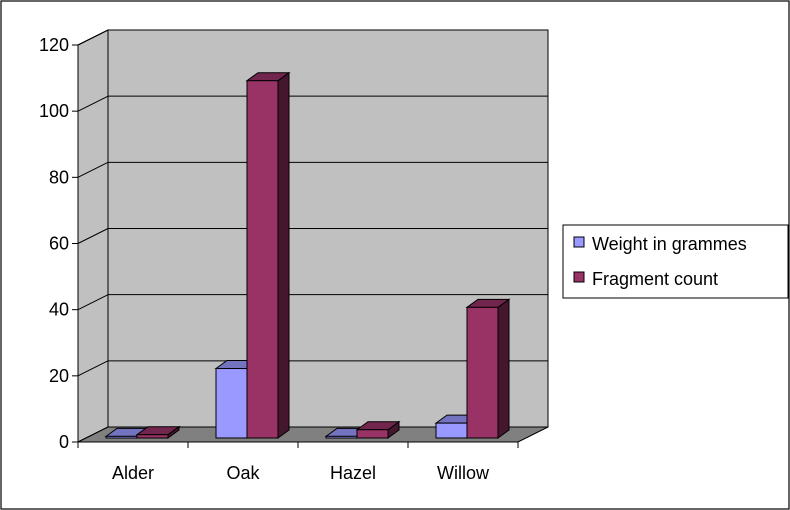 Image resolution: width=790 pixels, height=510 pixels. What do you see at coordinates (54, 45) in the screenshot?
I see `y-tick-label: 120` at bounding box center [54, 45].